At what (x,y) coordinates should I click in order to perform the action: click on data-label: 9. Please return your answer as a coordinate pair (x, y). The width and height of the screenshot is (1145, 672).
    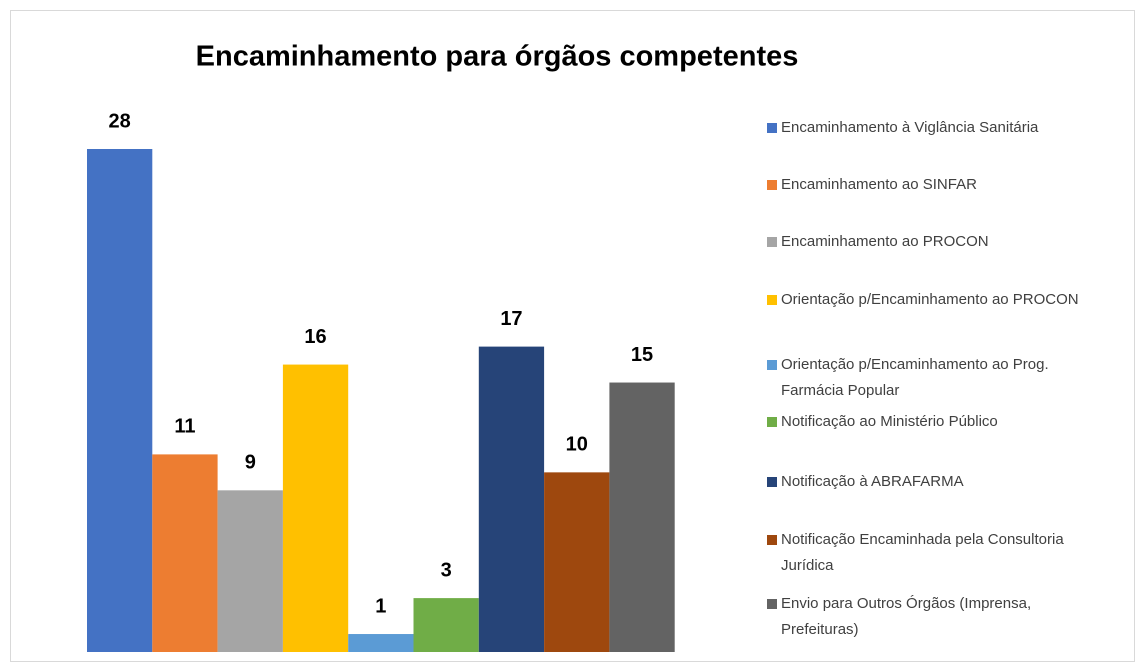
    Looking at the image, I should click on (250, 463).